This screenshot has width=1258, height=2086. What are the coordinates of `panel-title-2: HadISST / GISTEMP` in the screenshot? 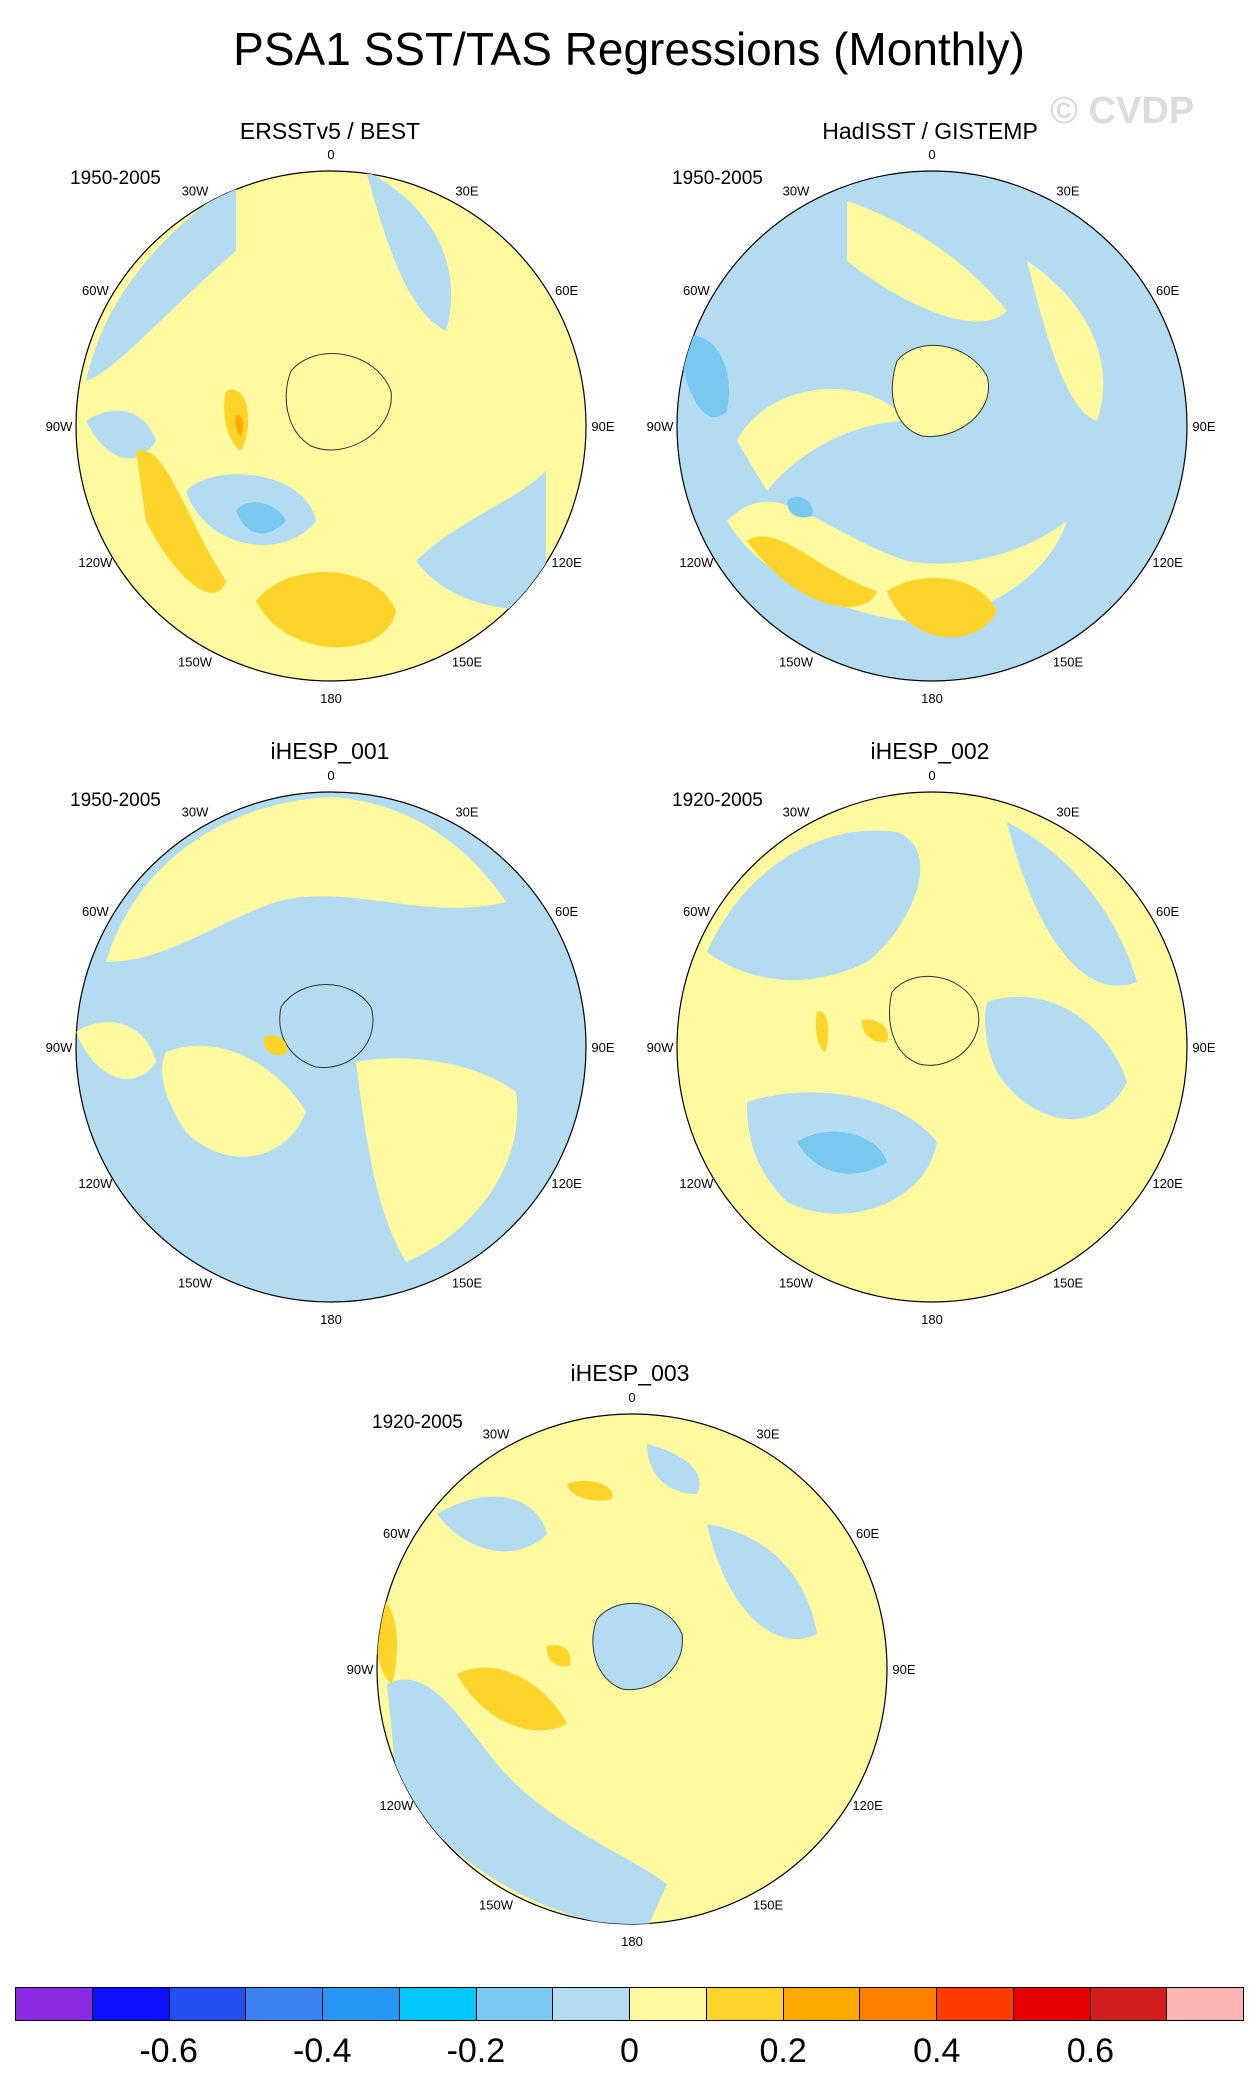 It's located at (930, 131).